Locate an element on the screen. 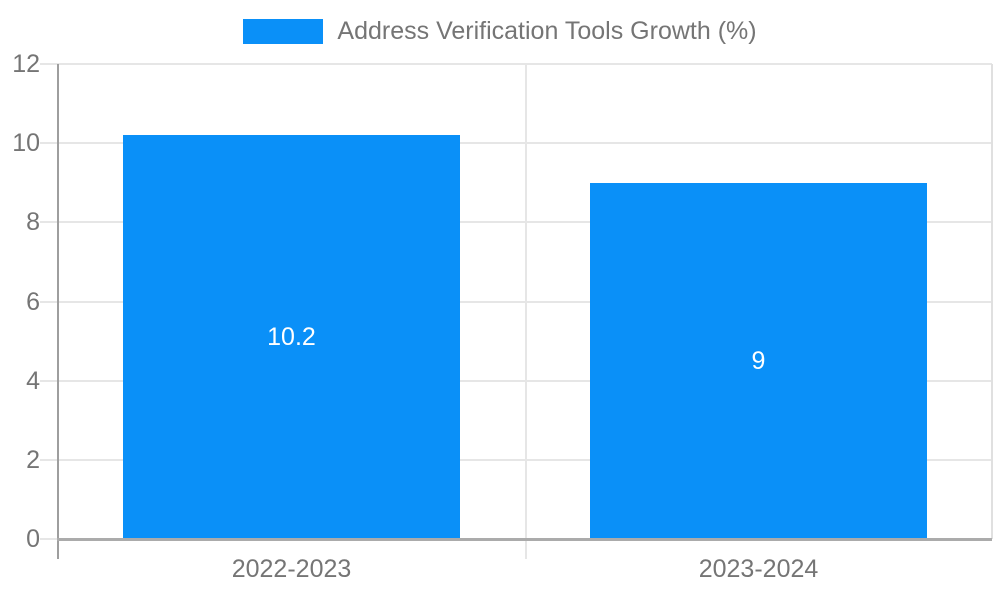  x-tick-label: 2022-2023 is located at coordinates (291, 569).